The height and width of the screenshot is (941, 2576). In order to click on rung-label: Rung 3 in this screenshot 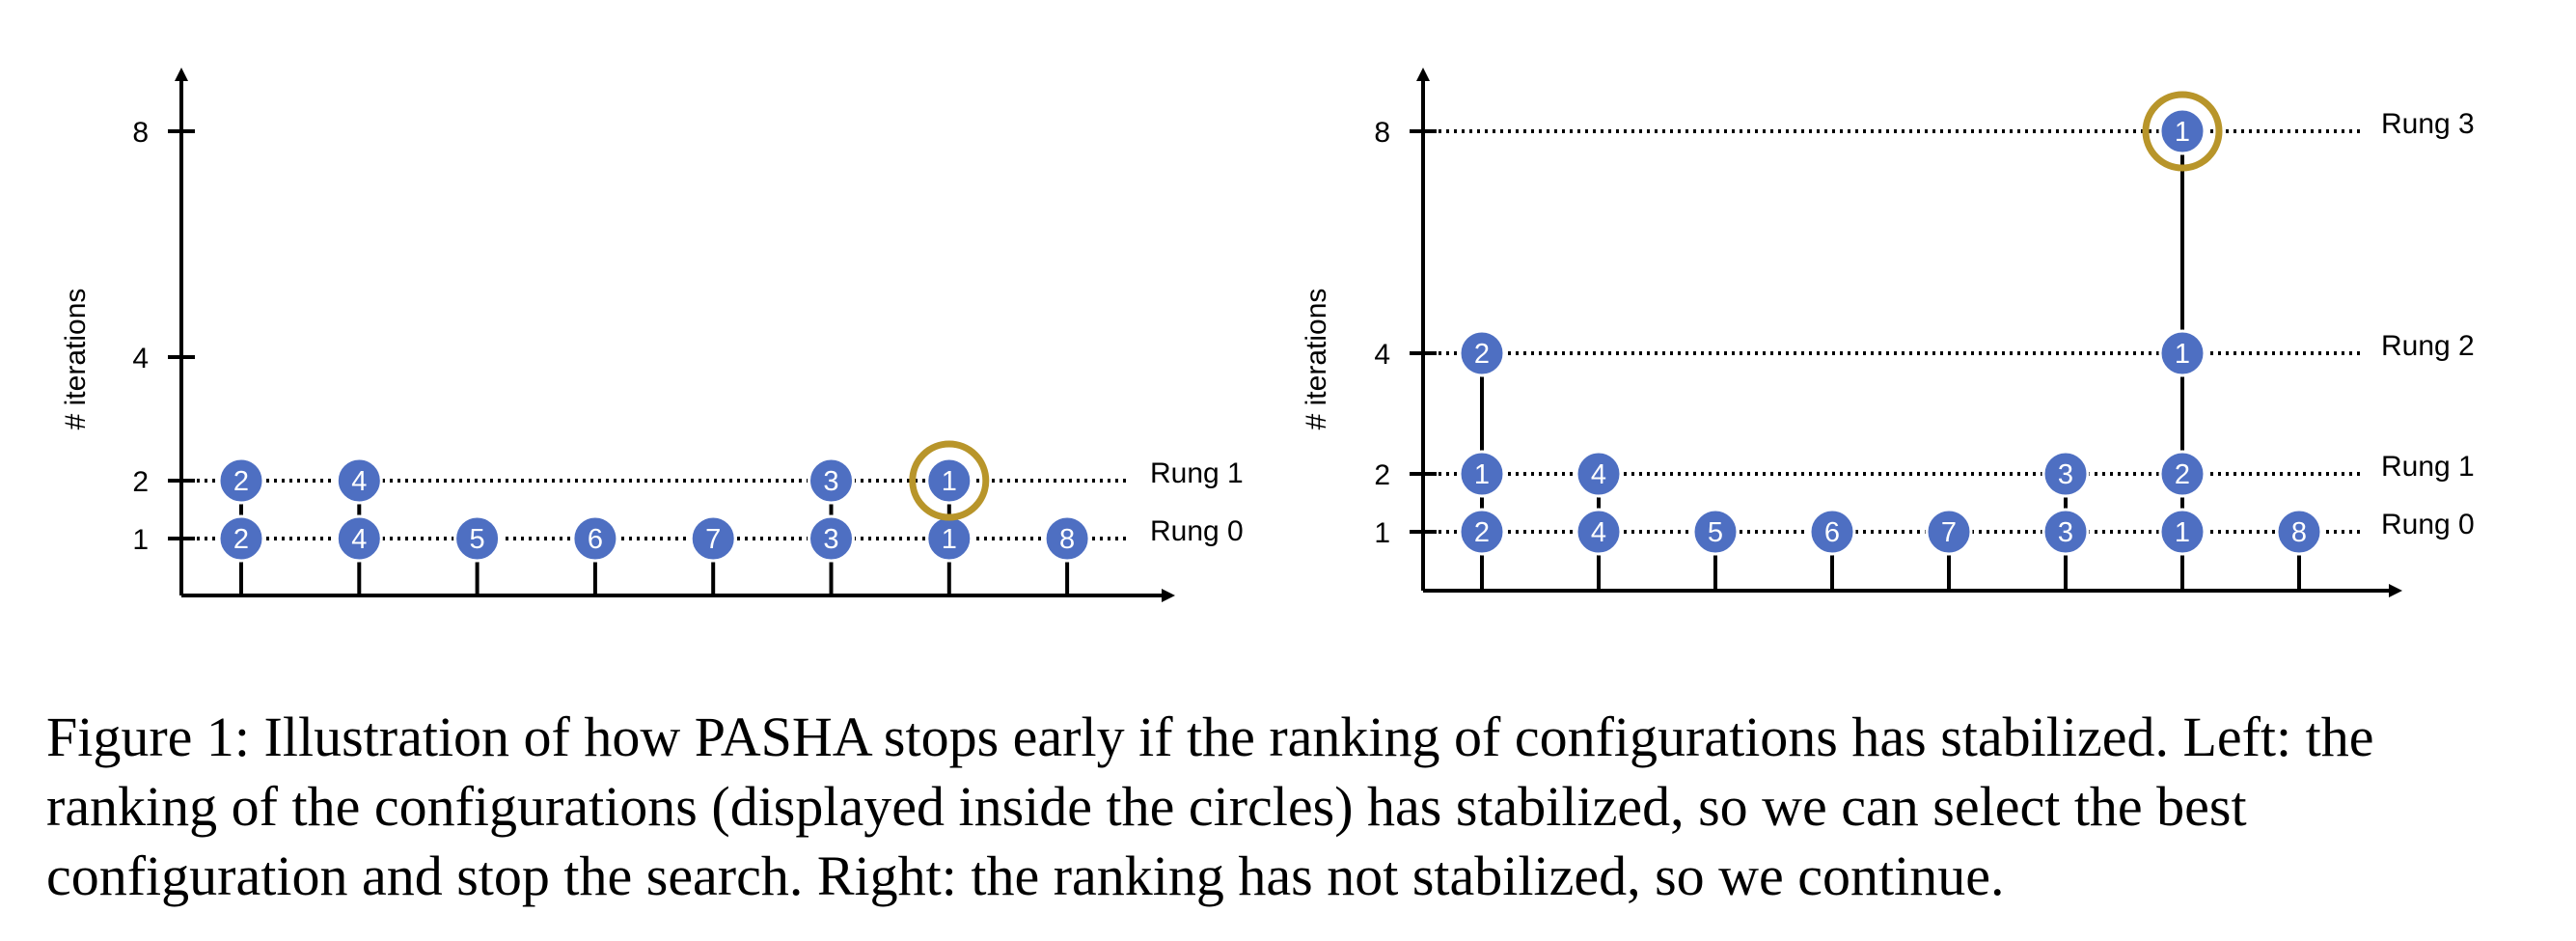, I will do `click(2428, 124)`.